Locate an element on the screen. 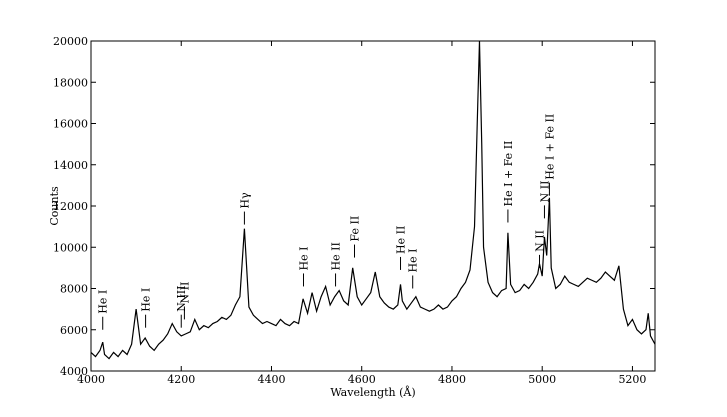 This screenshot has width=727, height=417. annotation-label: Fe II is located at coordinates (355, 229).